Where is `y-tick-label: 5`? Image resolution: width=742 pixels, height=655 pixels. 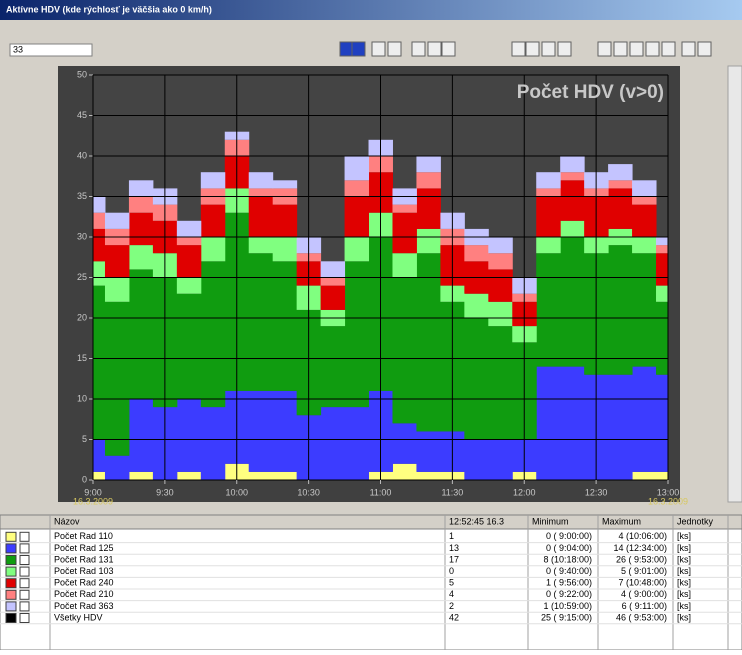 y-tick-label: 5 is located at coordinates (84, 439).